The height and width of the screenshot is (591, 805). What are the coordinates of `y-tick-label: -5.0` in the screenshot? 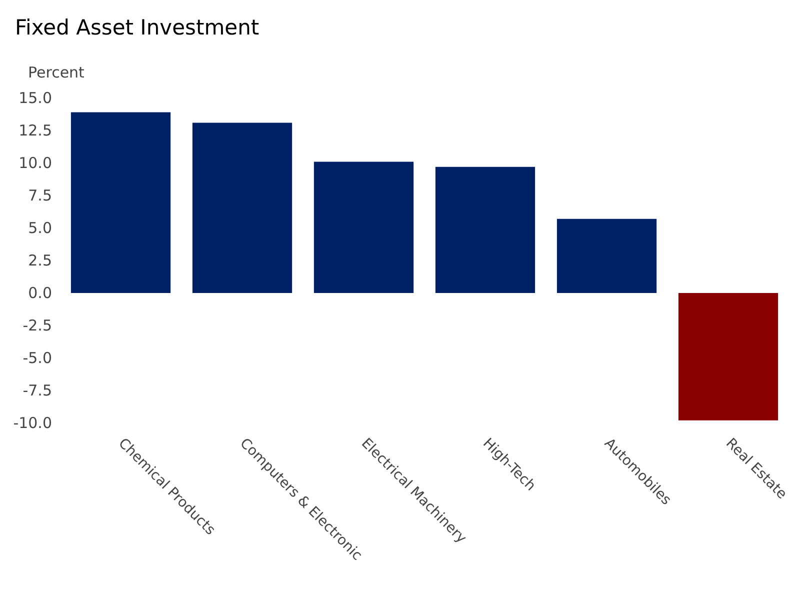 It's located at (37, 358).